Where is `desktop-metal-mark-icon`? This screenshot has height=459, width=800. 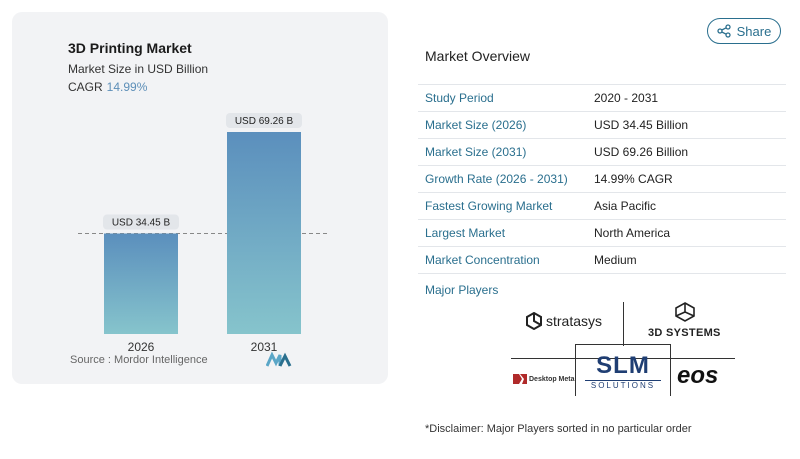
desktop-metal-mark-icon is located at coordinates (520, 379).